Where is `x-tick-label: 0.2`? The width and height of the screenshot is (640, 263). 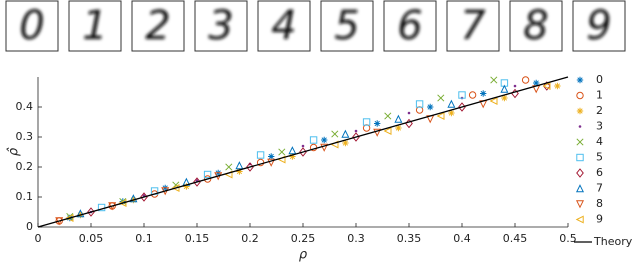 x-tick-label: 0.2 is located at coordinates (250, 238).